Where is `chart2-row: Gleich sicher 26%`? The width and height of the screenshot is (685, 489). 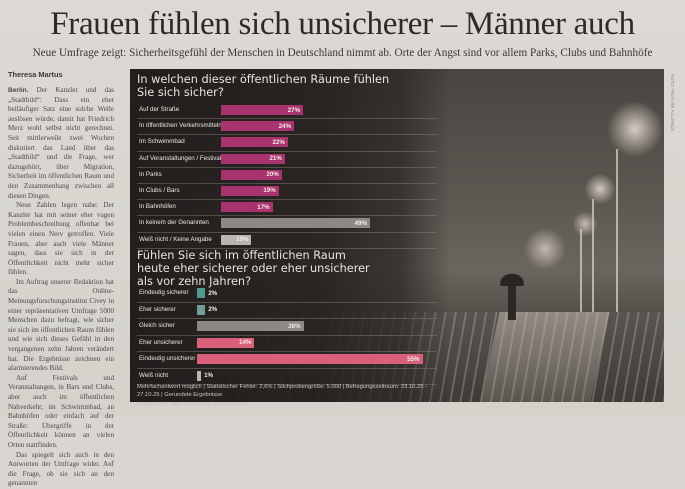 chart2-row: Gleich sicher 26% is located at coordinates (287, 327).